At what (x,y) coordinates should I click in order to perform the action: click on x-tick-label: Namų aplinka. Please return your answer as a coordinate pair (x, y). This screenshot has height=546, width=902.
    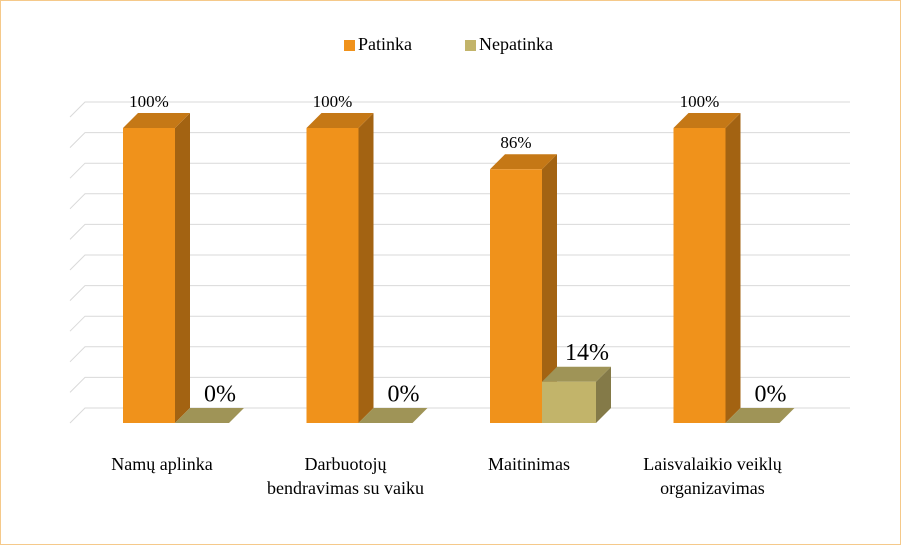
    Looking at the image, I should click on (162, 464).